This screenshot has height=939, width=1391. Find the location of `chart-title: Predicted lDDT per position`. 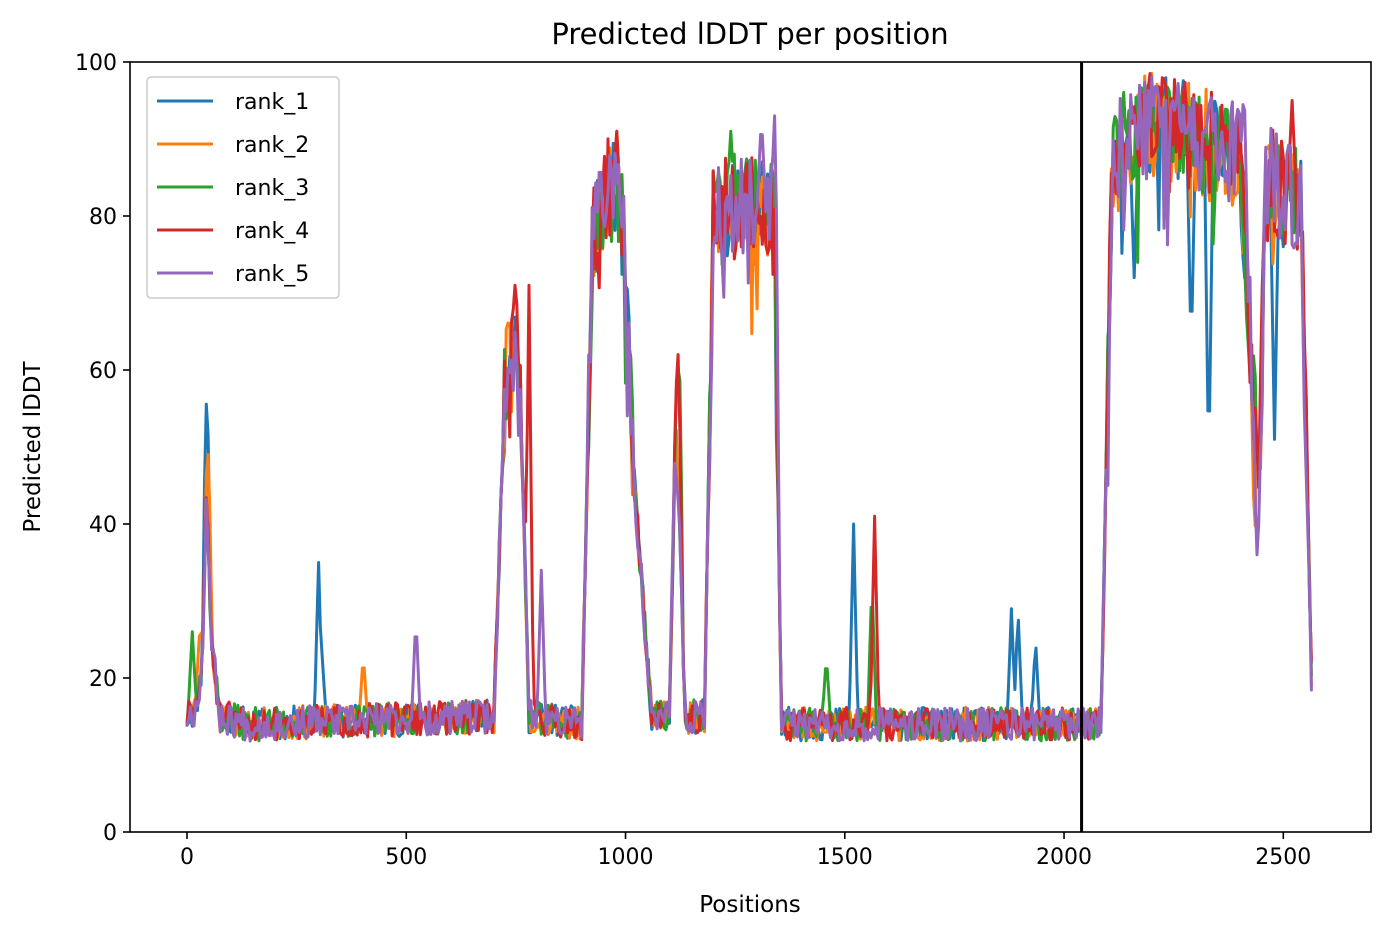

chart-title: Predicted lDDT per position is located at coordinates (749, 34).